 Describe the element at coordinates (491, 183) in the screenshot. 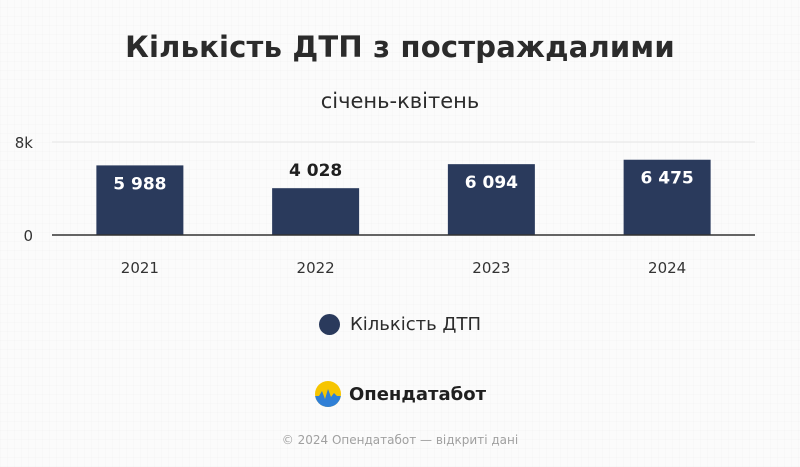

I see `data-label: 6 094` at that location.